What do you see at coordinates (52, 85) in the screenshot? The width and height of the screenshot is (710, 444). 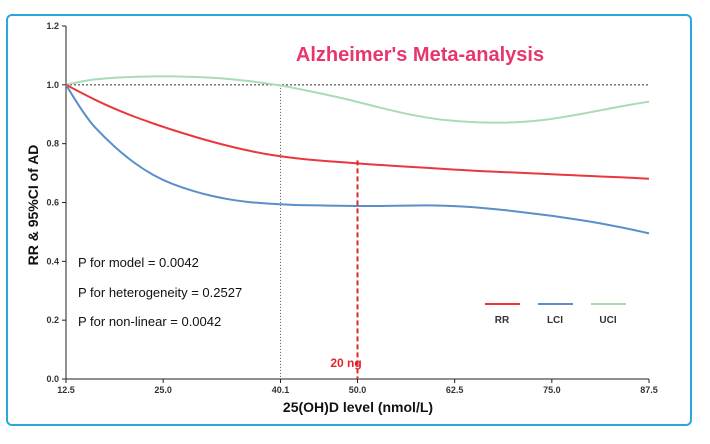 I see `y-tick-label: 1.0` at bounding box center [52, 85].